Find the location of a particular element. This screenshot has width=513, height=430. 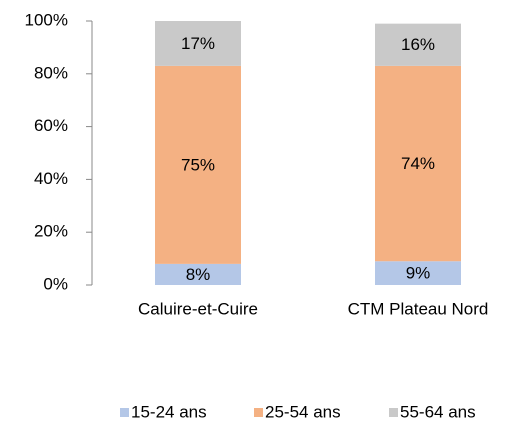

y-tick-label: 100% is located at coordinates (46, 19).